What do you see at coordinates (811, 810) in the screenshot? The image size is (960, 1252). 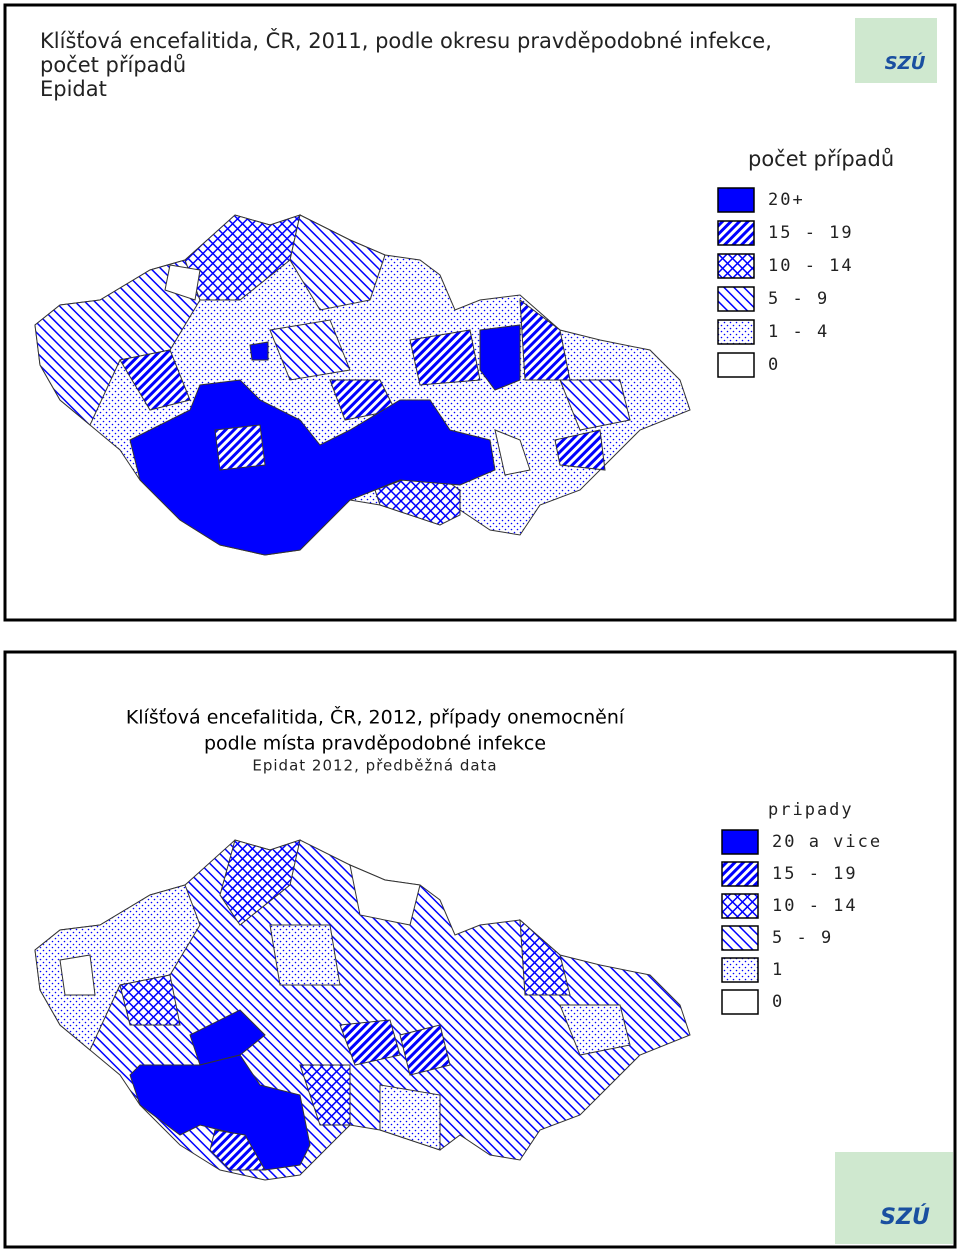 I see `legend-title: pripady` at bounding box center [811, 810].